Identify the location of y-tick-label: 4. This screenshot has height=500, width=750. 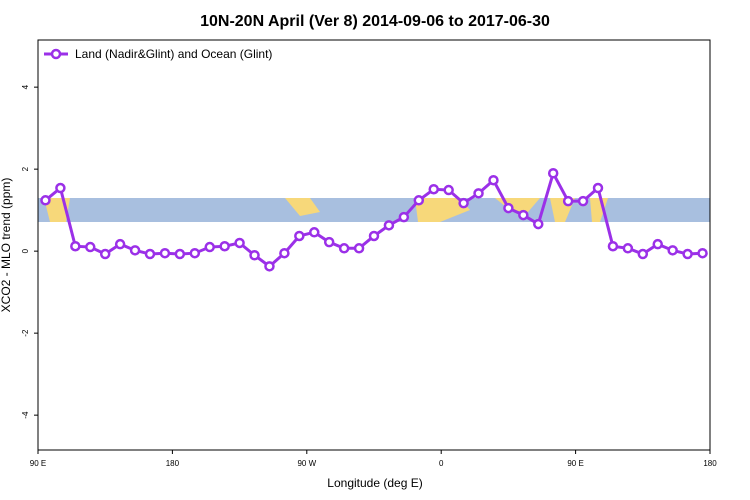
(25, 86).